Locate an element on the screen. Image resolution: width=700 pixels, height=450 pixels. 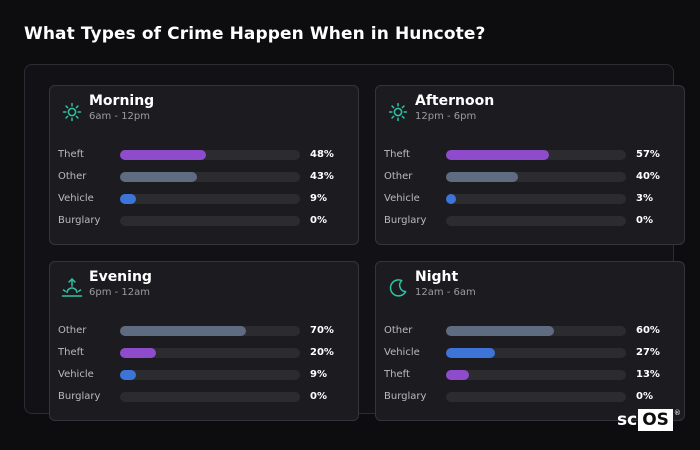
bar-row-other: Other 60% is located at coordinates (529, 331).